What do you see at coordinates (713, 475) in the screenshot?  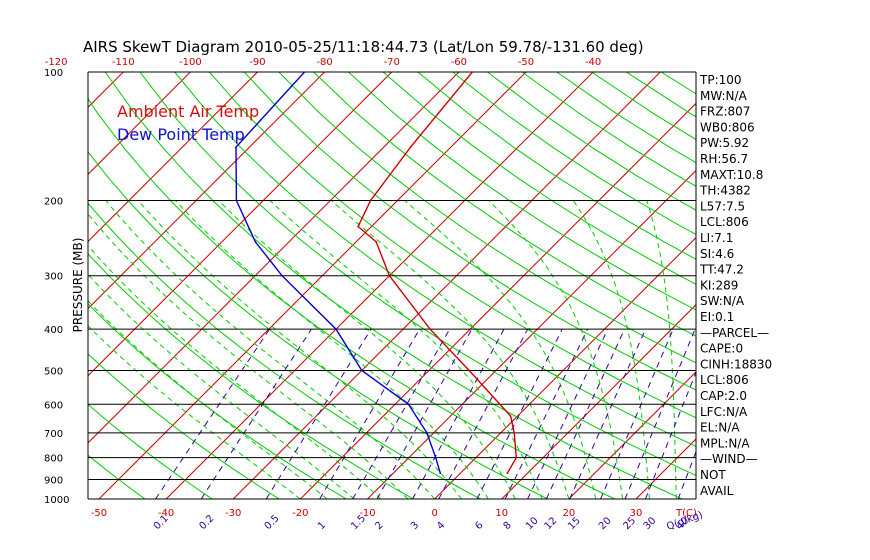 I see `stat-line: NOT` at bounding box center [713, 475].